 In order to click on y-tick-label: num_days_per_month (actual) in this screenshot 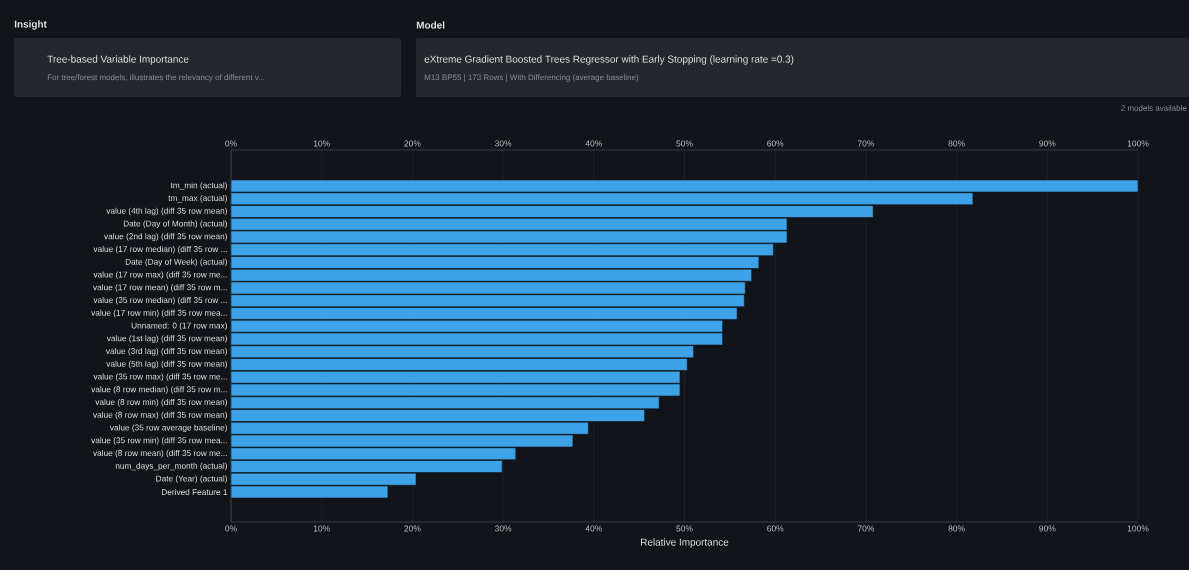, I will do `click(171, 466)`.